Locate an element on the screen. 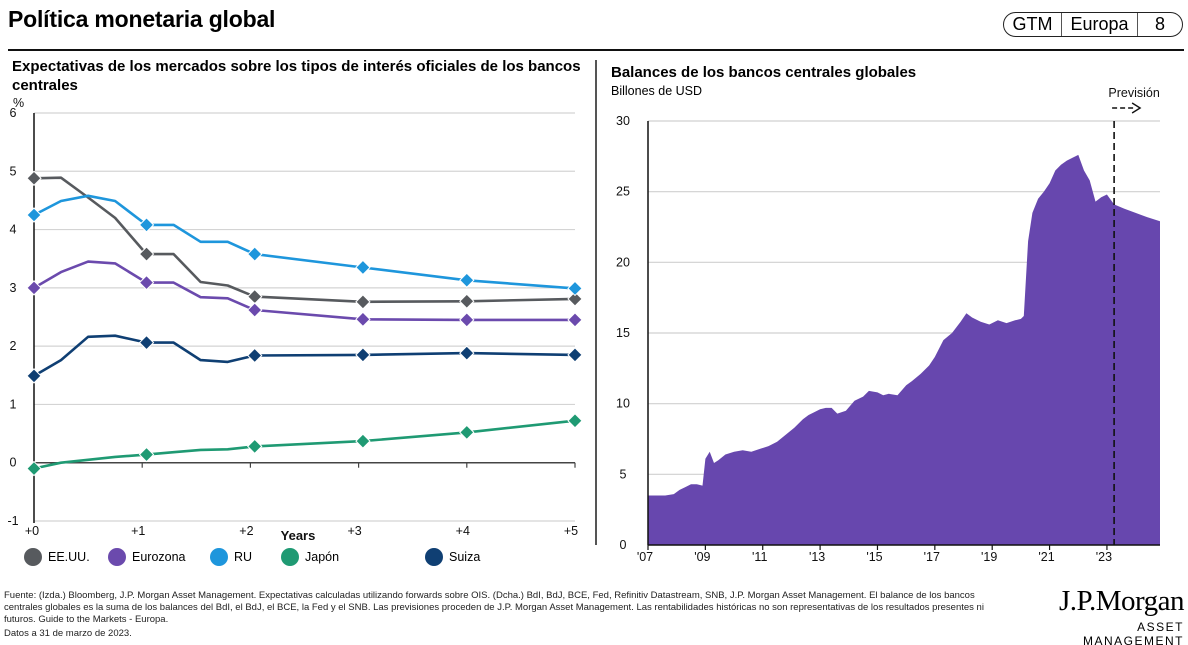  x-tick-label: +1 is located at coordinates (138, 531).